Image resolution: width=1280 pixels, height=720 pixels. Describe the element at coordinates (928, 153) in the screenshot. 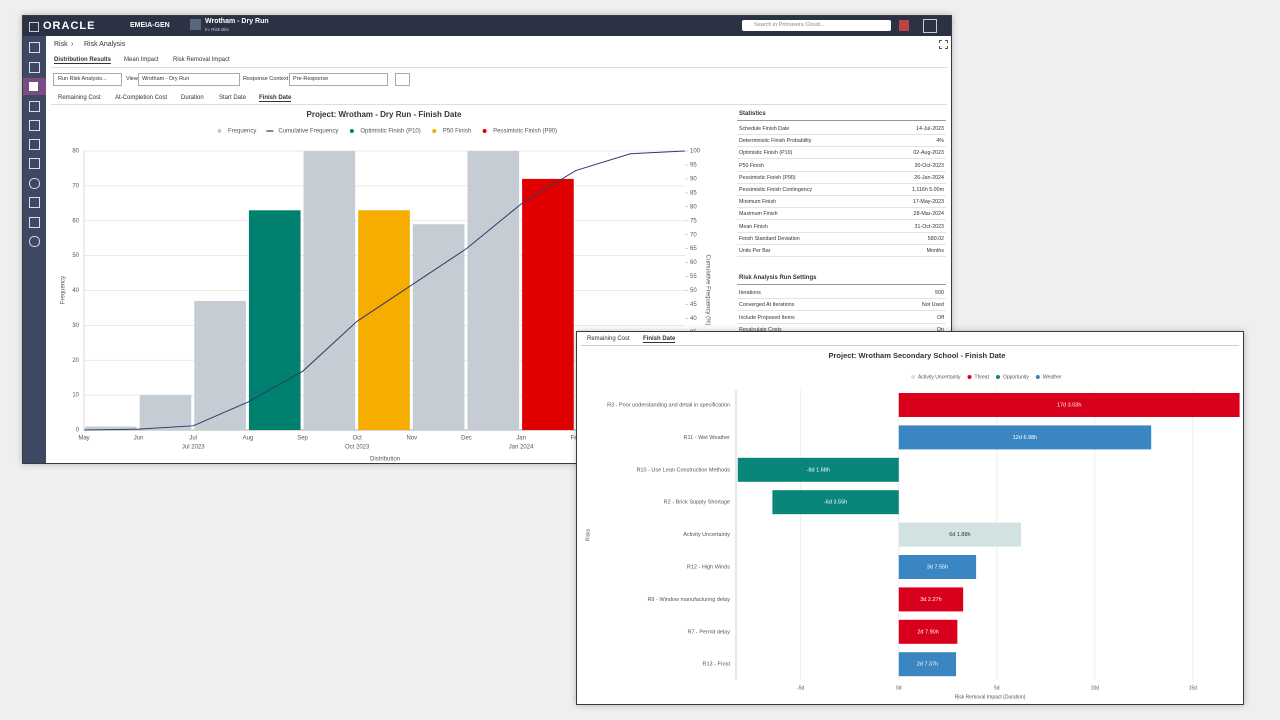

I see `stat-value: 02-Aug-2023` at that location.